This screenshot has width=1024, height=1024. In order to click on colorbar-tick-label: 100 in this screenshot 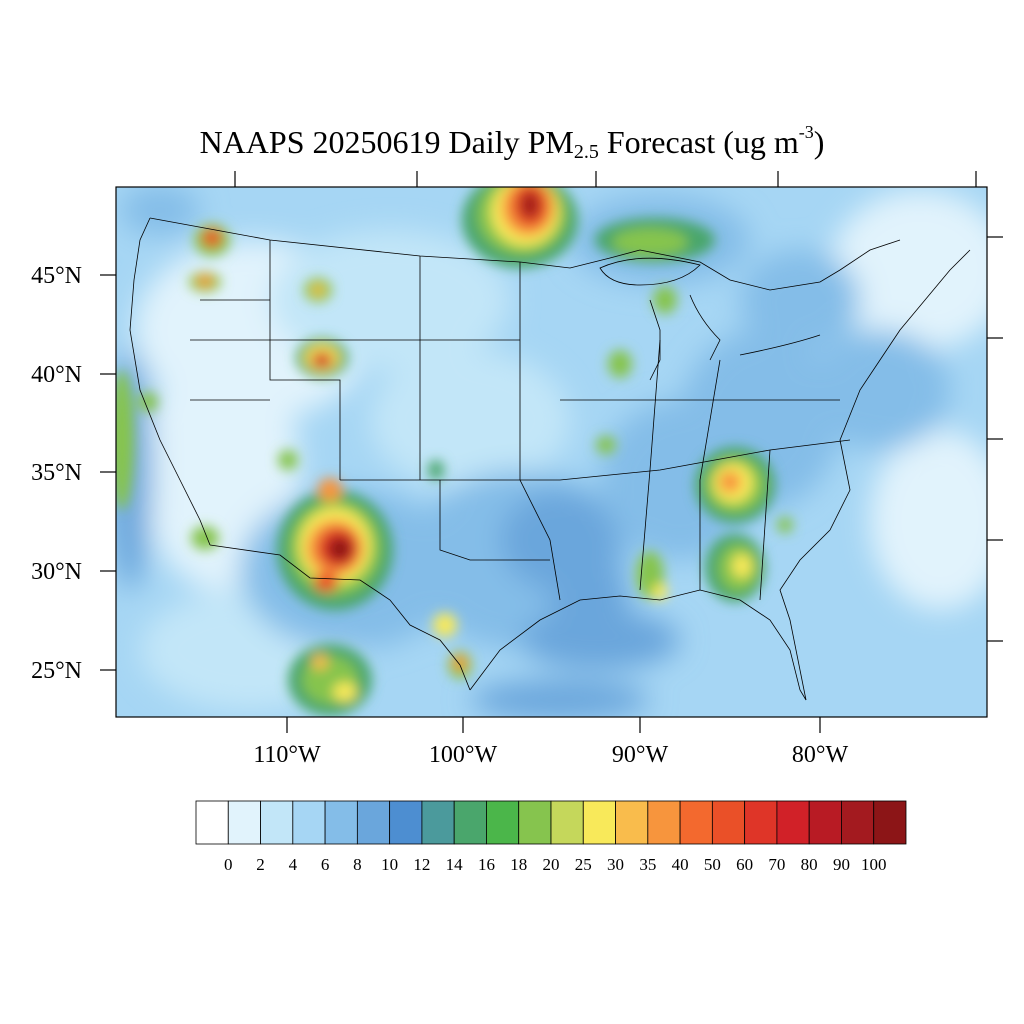, I will do `click(874, 864)`.